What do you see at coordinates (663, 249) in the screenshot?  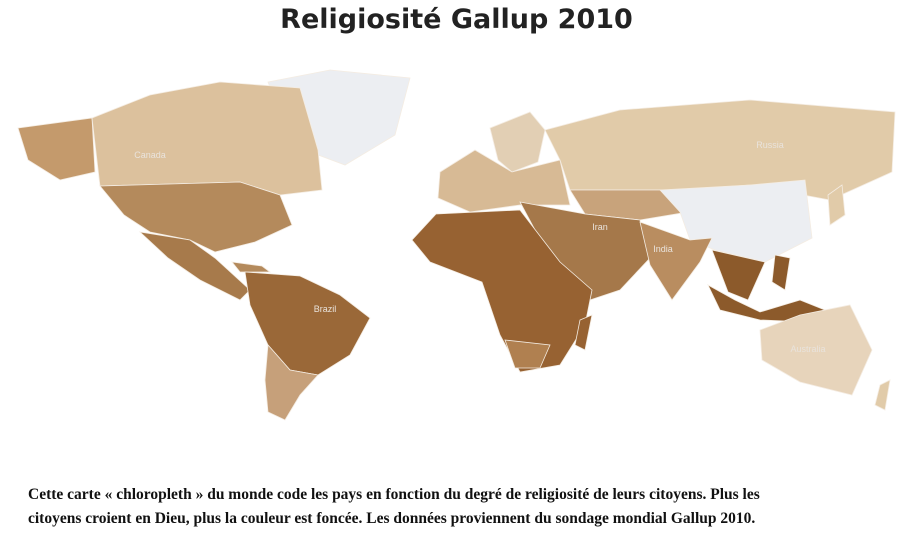 I see `country-label: India` at bounding box center [663, 249].